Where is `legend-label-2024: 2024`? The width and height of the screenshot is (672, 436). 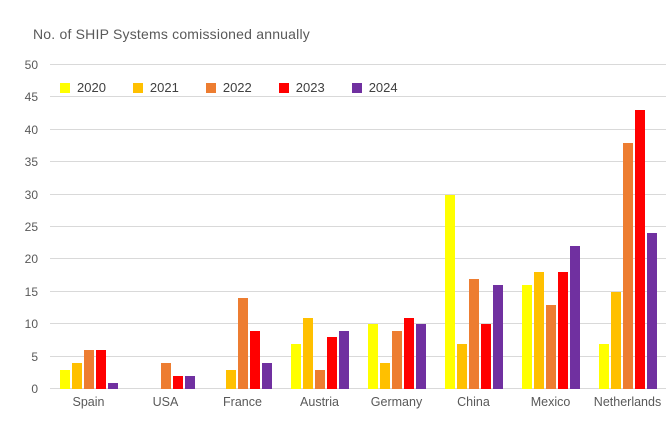
legend-label-2024: 2024 is located at coordinates (383, 87).